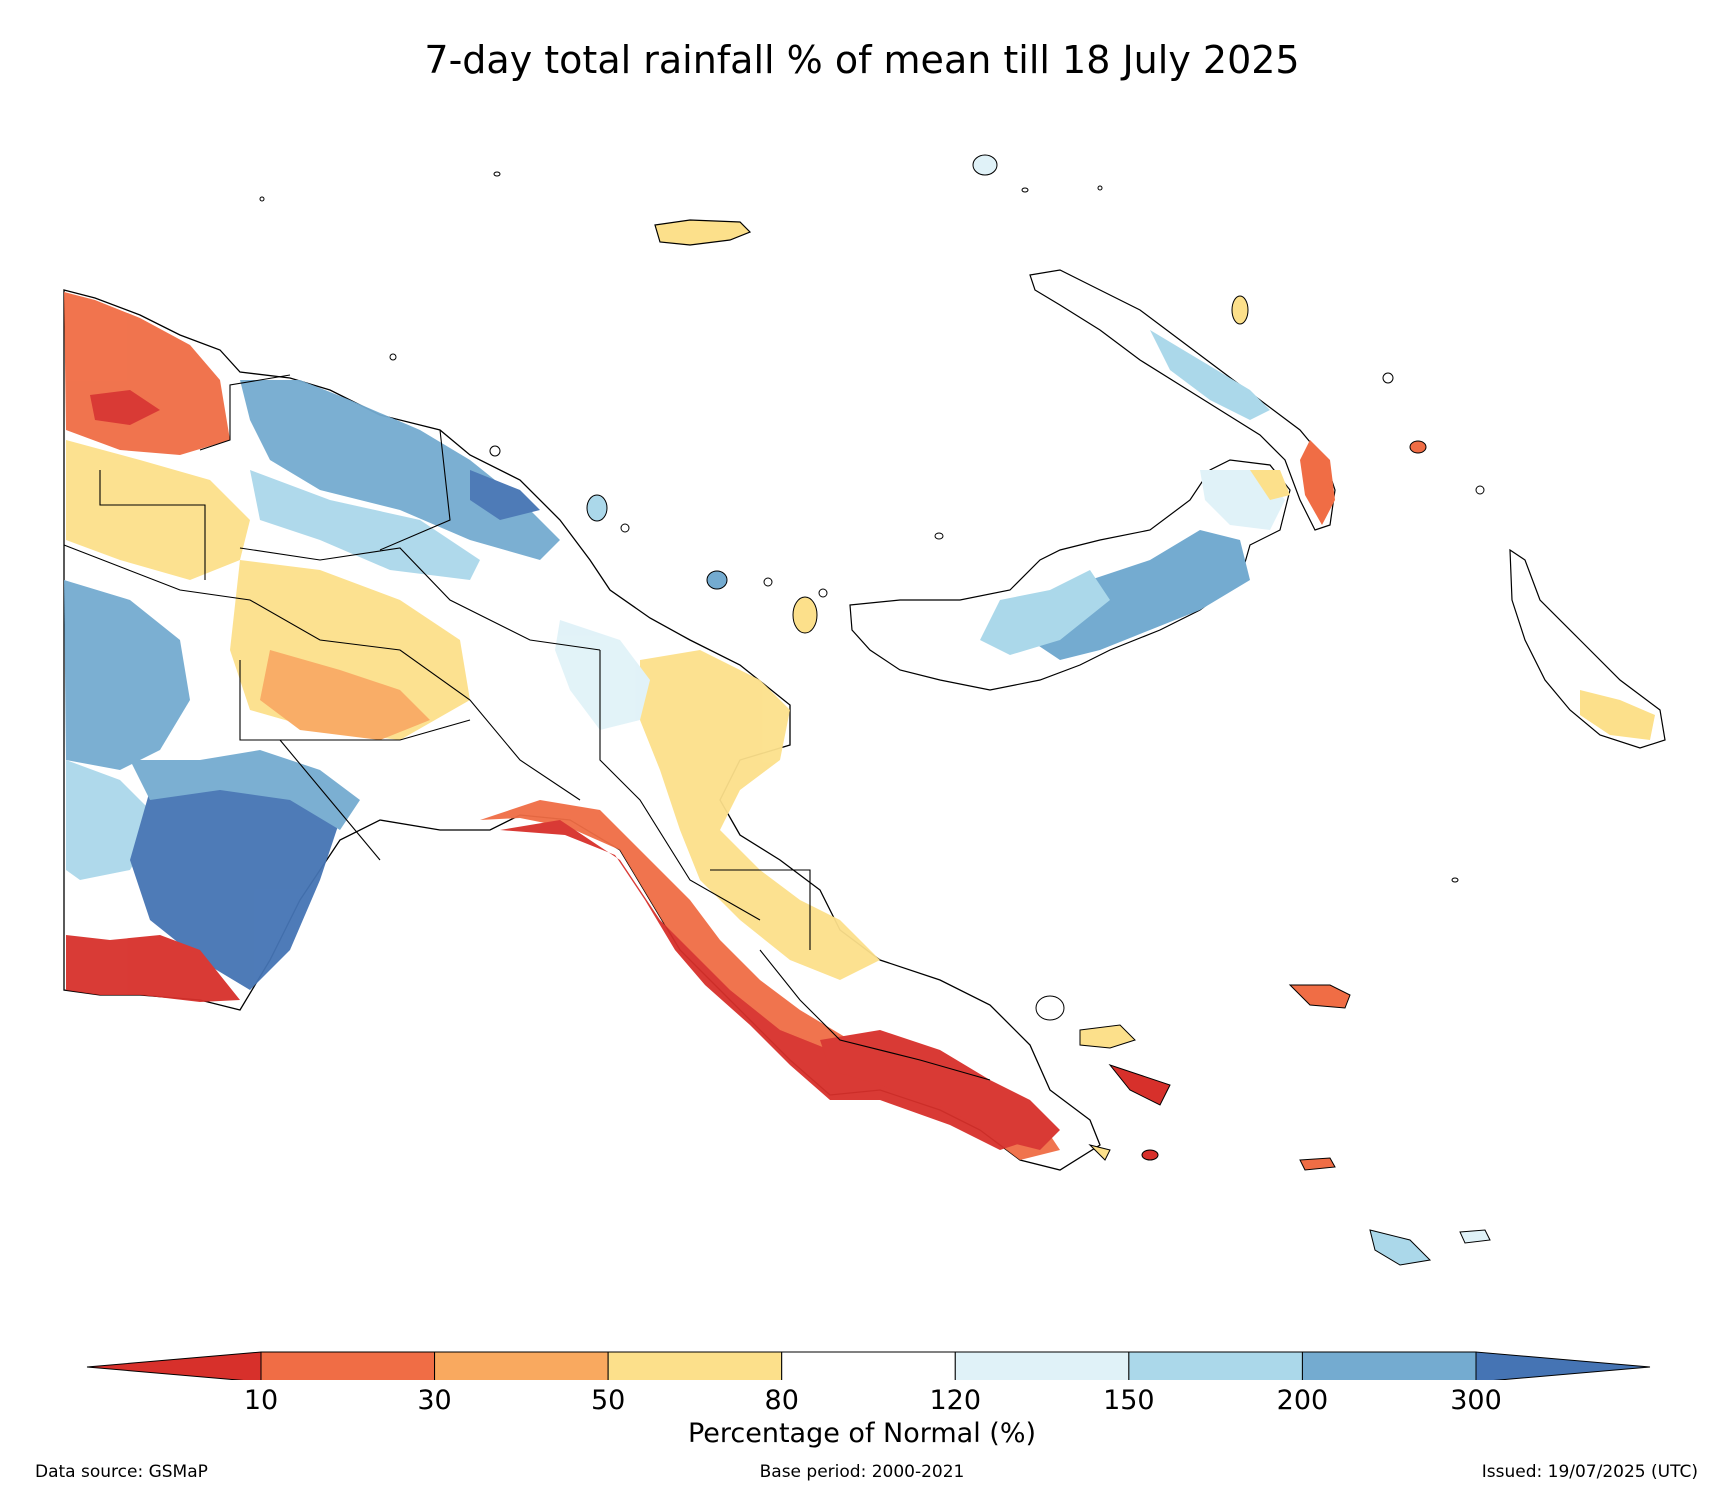 The width and height of the screenshot is (1724, 1494). I want to click on new-britain-island, so click(1070, 575).